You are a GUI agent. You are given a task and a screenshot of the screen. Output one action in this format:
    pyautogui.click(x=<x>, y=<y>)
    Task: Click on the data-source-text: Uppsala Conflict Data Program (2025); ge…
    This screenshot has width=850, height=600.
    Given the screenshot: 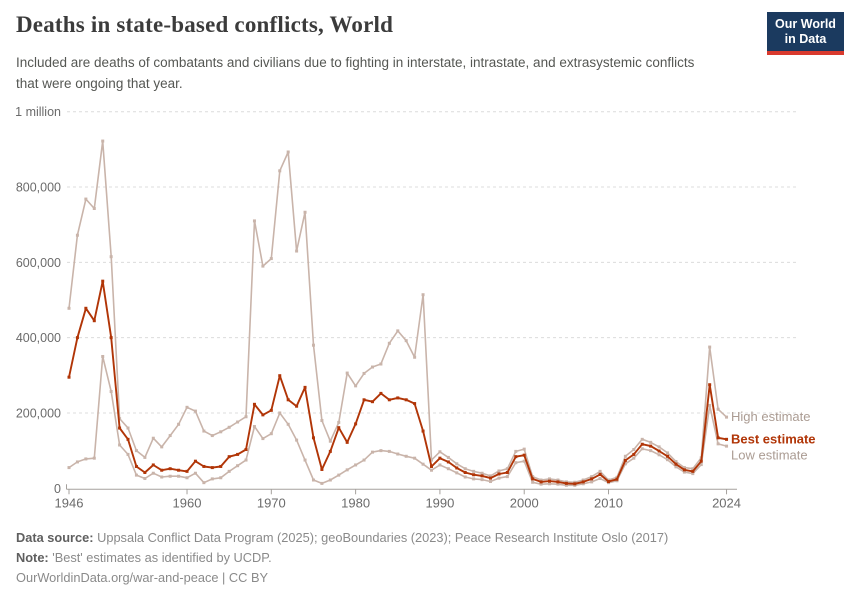 What is the action you would take?
    pyautogui.click(x=381, y=537)
    